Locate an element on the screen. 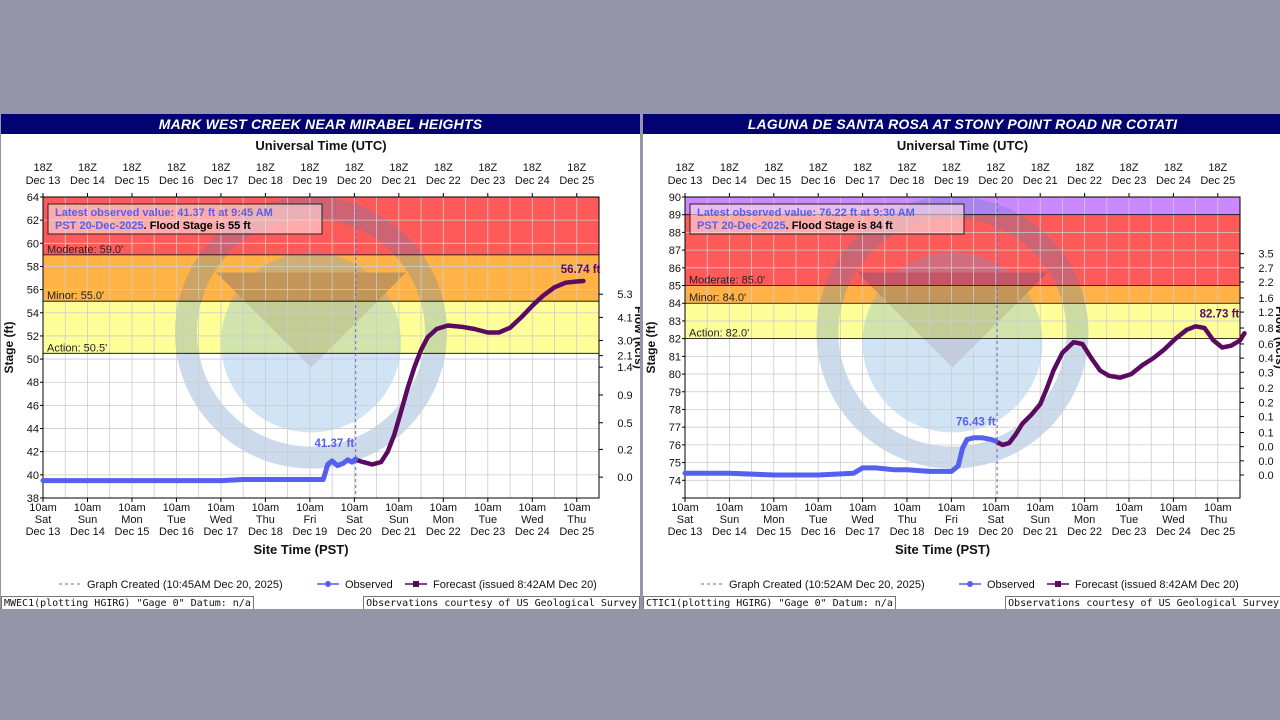  flow-tick-label: 0.2 is located at coordinates (1265, 389).